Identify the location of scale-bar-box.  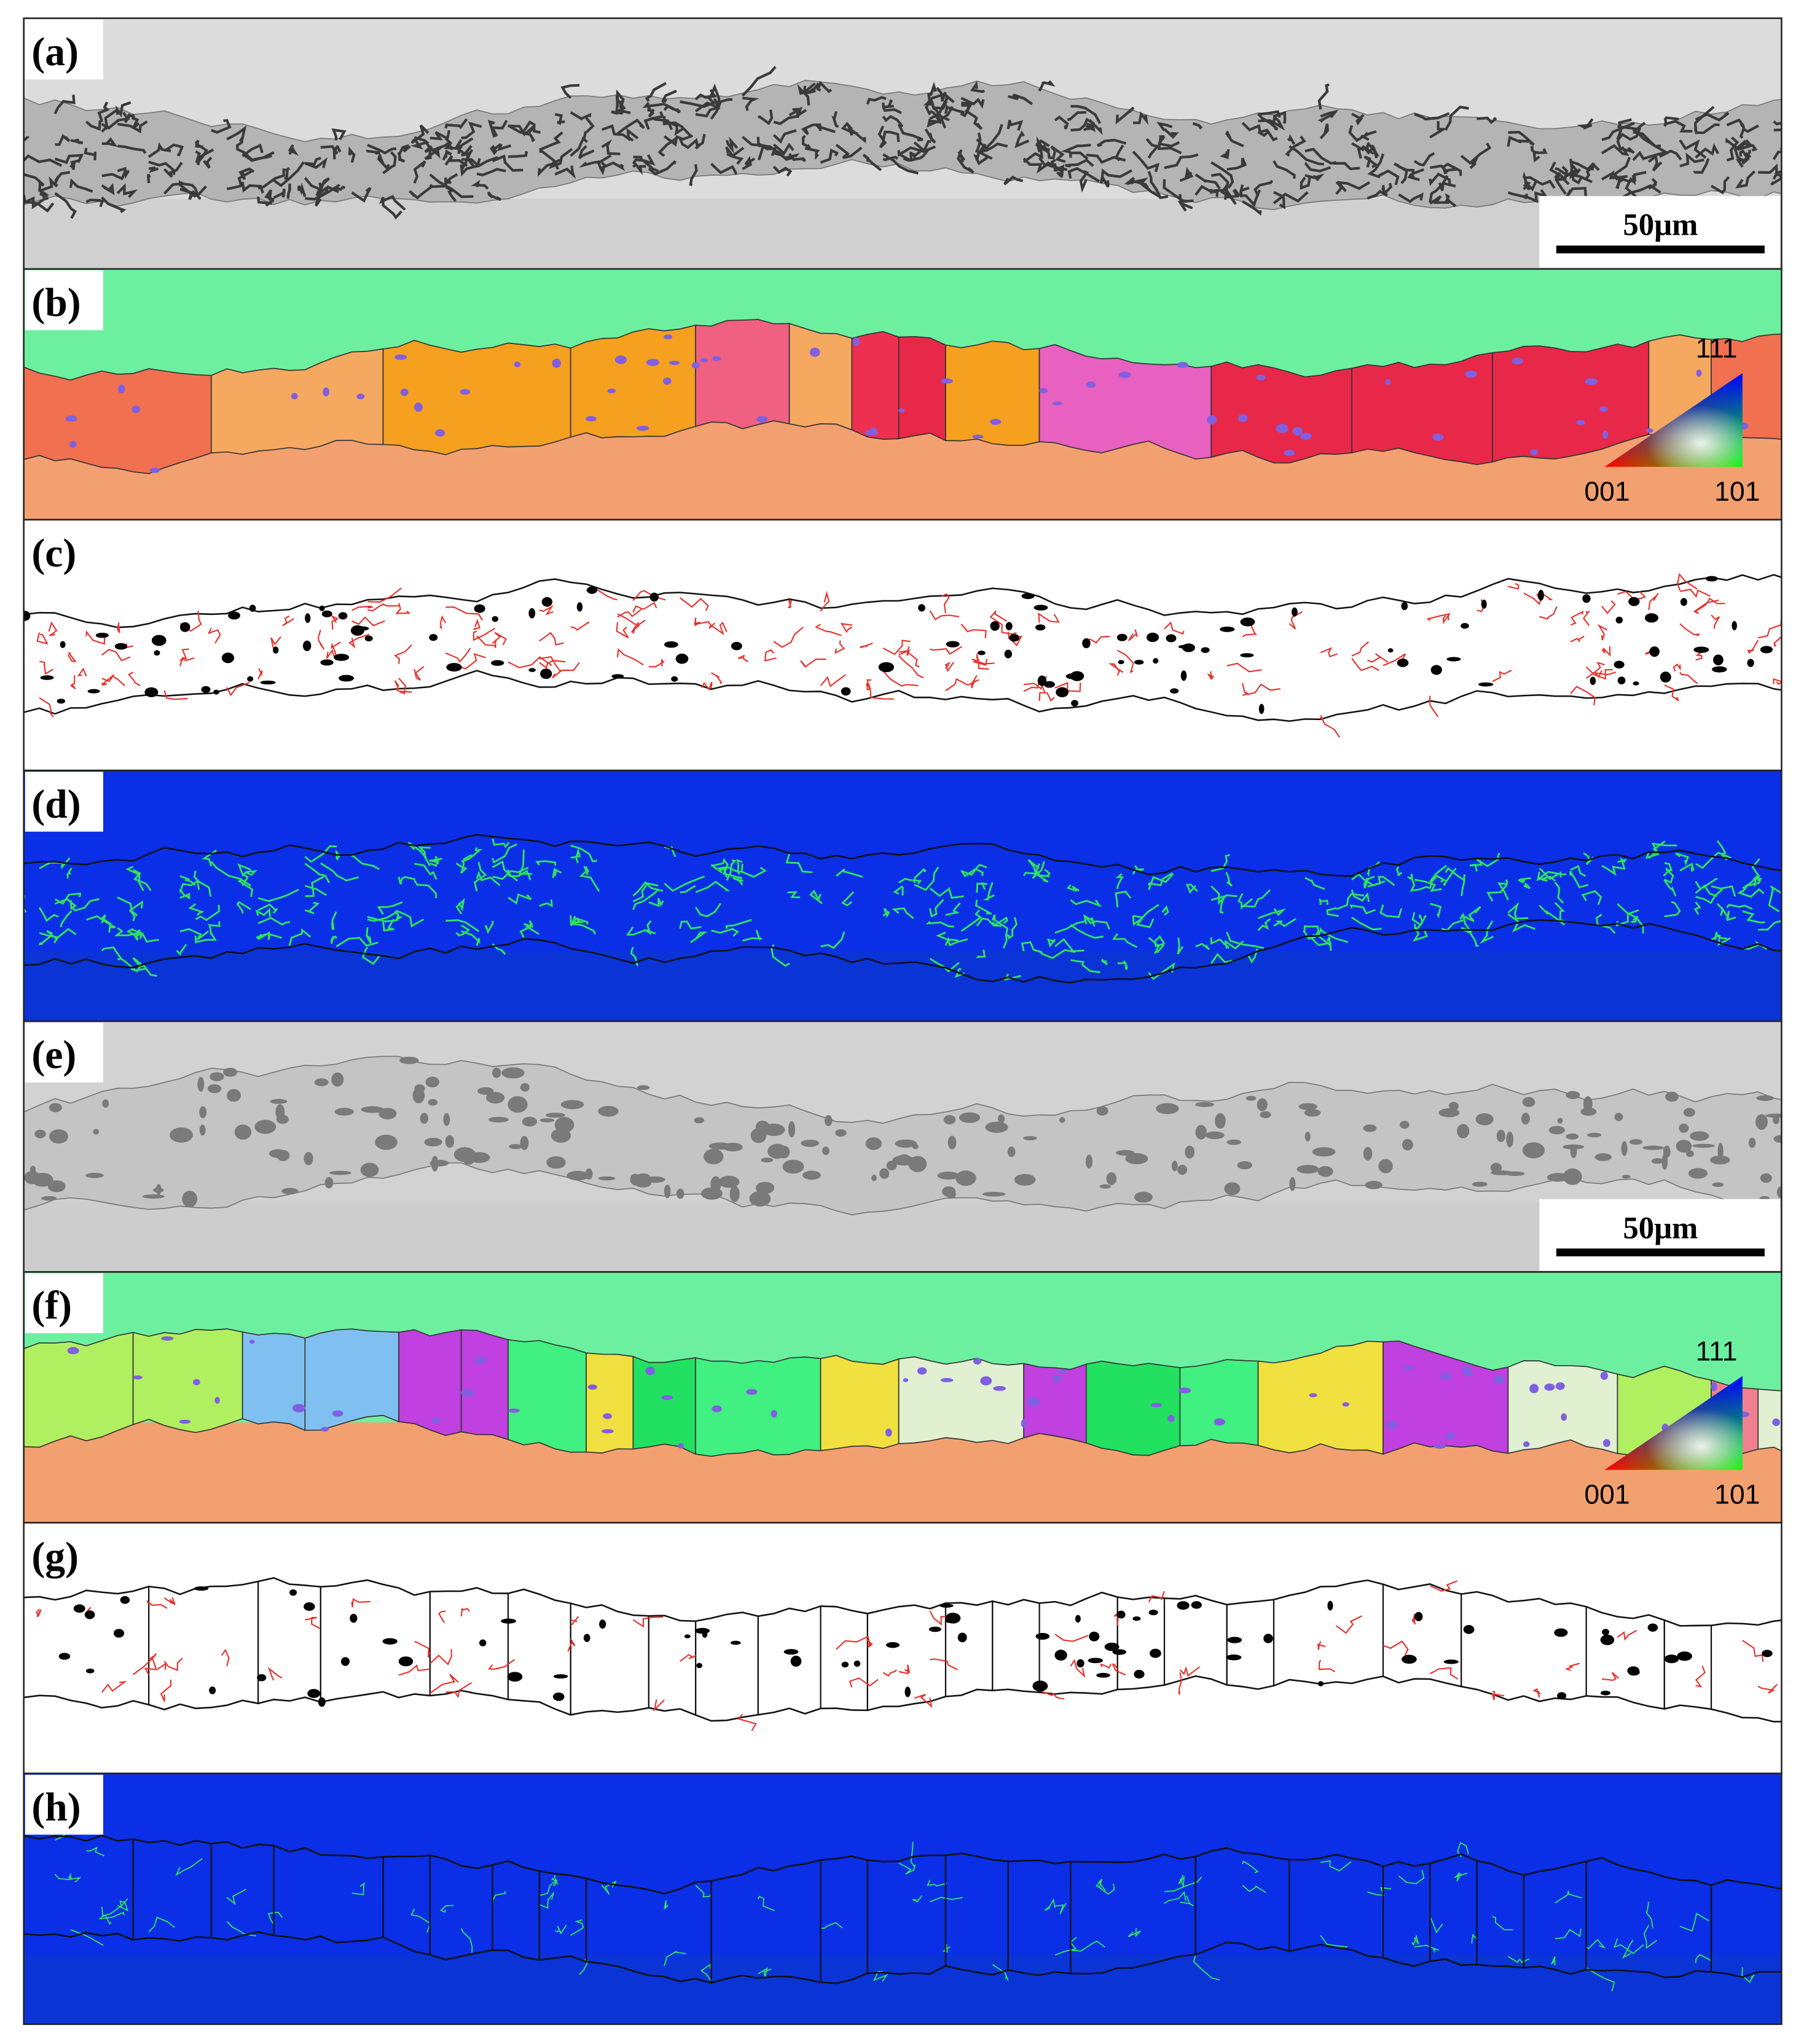
(1660, 232).